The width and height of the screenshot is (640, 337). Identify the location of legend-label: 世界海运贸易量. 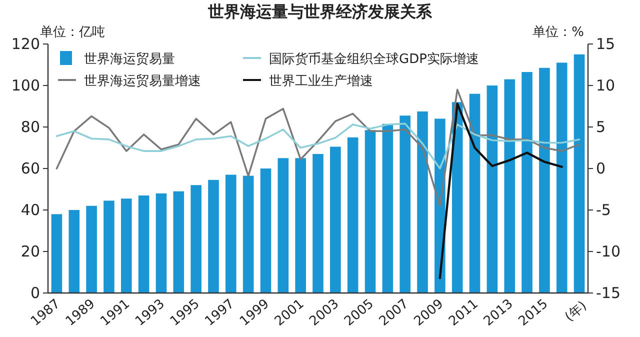
(129, 59).